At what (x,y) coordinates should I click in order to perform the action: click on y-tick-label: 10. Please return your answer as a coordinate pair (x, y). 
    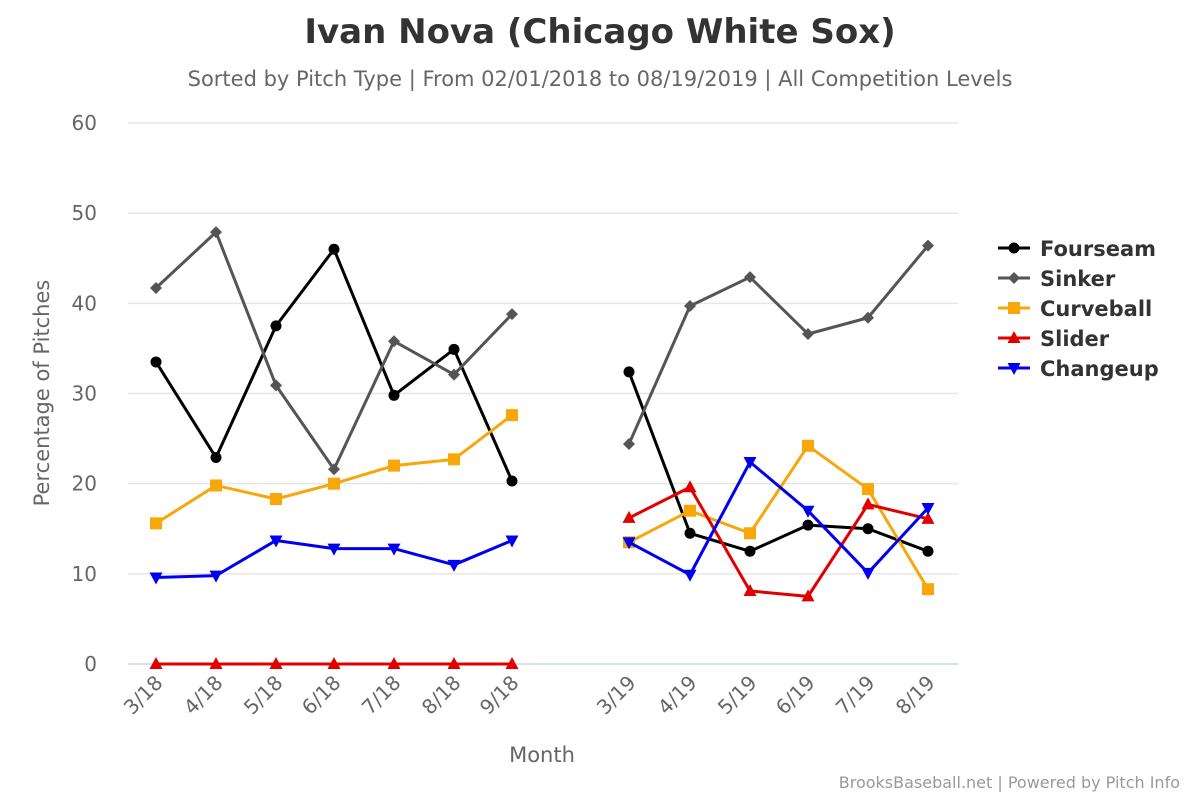
    Looking at the image, I should click on (84, 574).